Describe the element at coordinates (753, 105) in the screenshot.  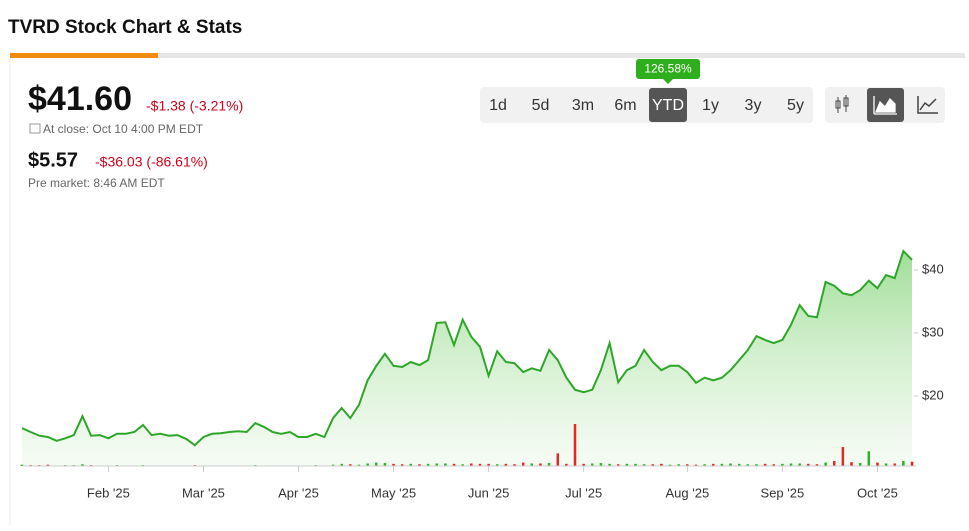
I see `range-button: 3y` at that location.